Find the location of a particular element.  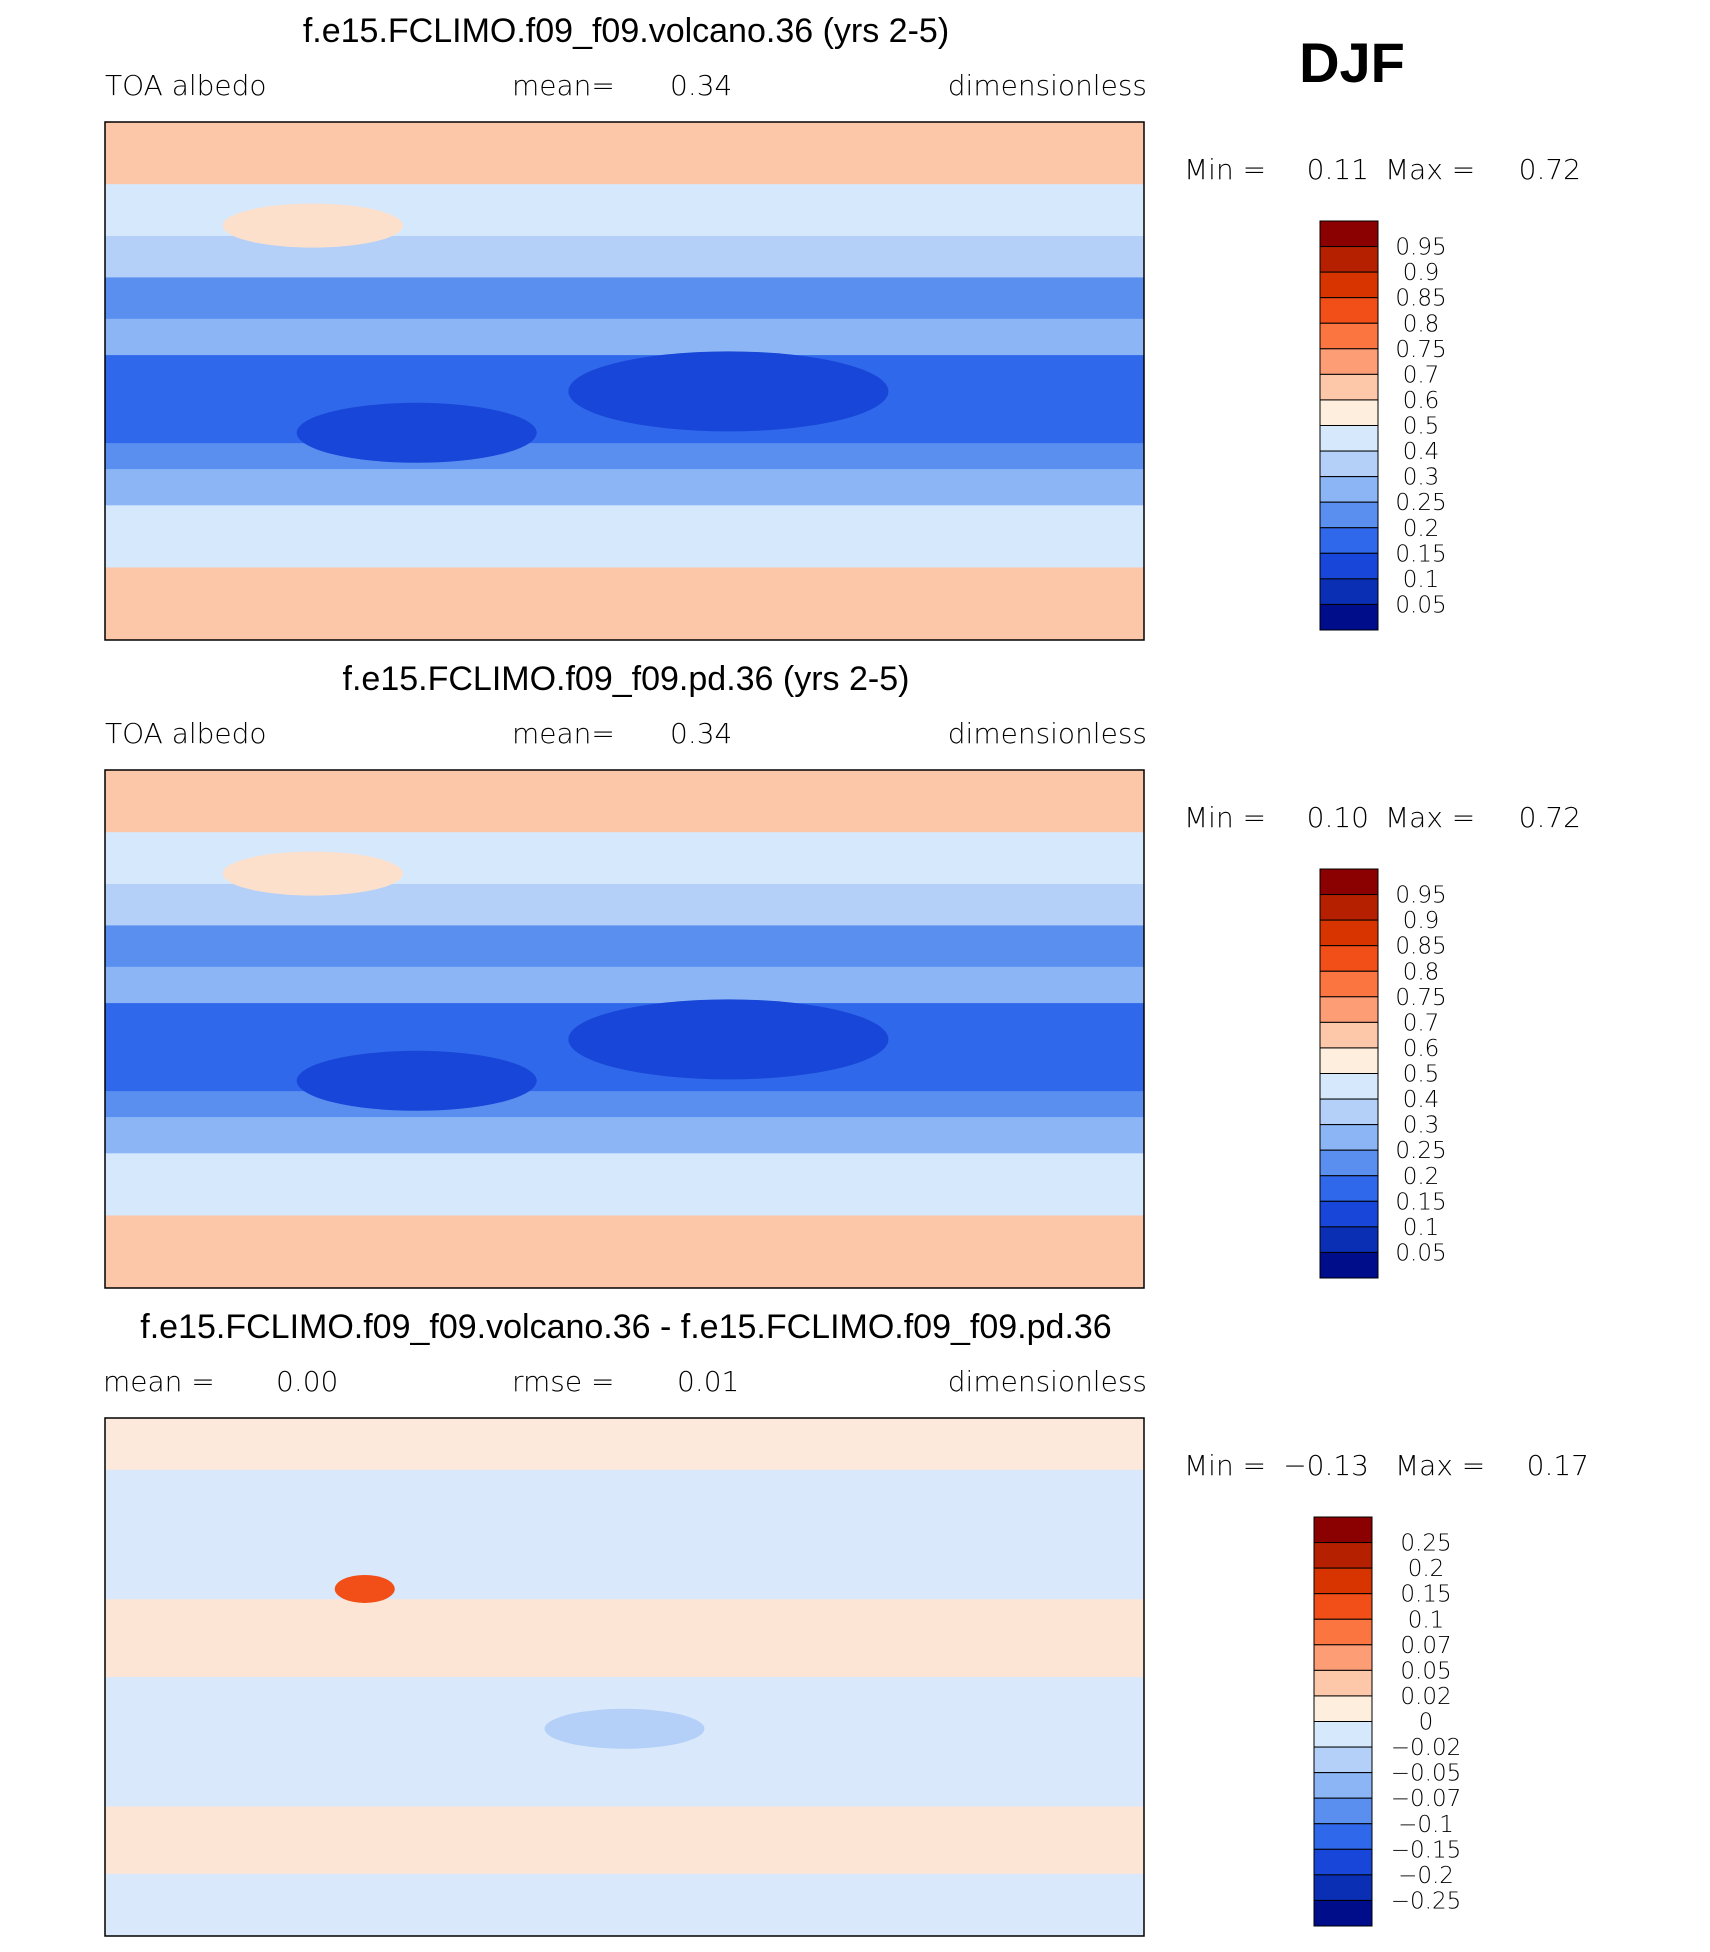

colorbar-label: −0.05 is located at coordinates (1426, 1774).